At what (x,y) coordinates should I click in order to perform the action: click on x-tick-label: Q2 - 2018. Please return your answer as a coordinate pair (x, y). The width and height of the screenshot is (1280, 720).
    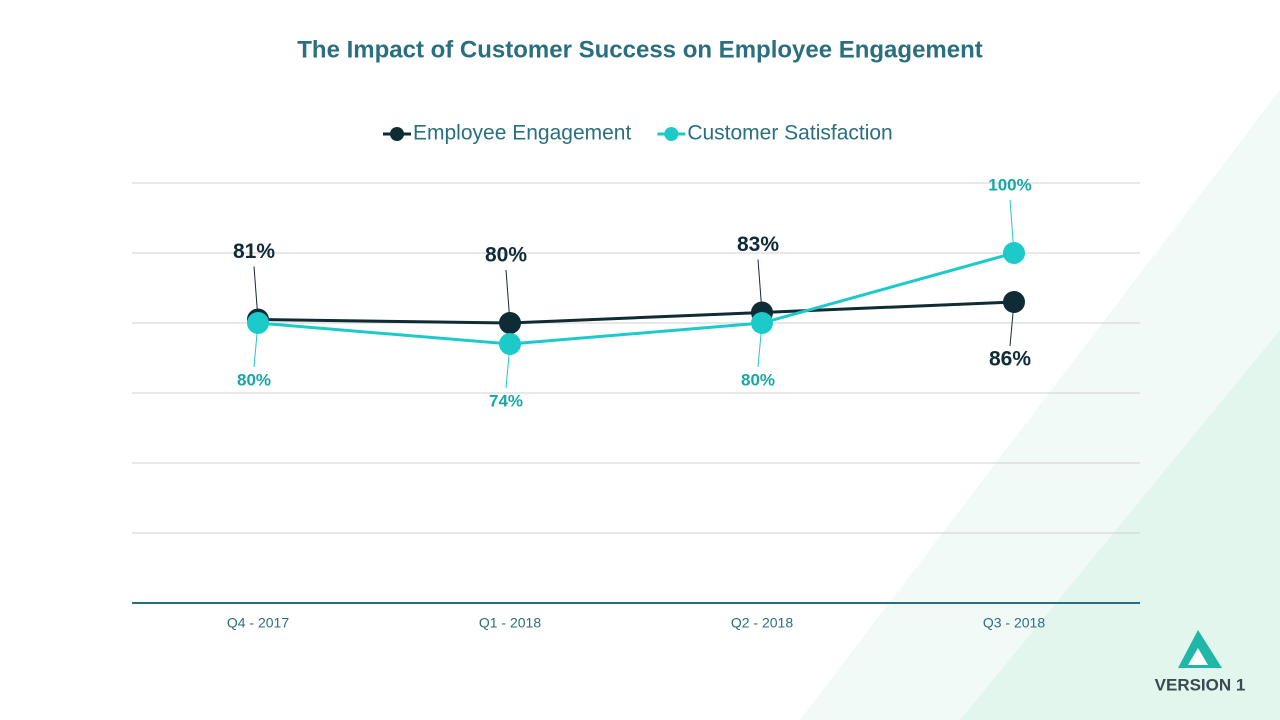
    Looking at the image, I should click on (762, 623).